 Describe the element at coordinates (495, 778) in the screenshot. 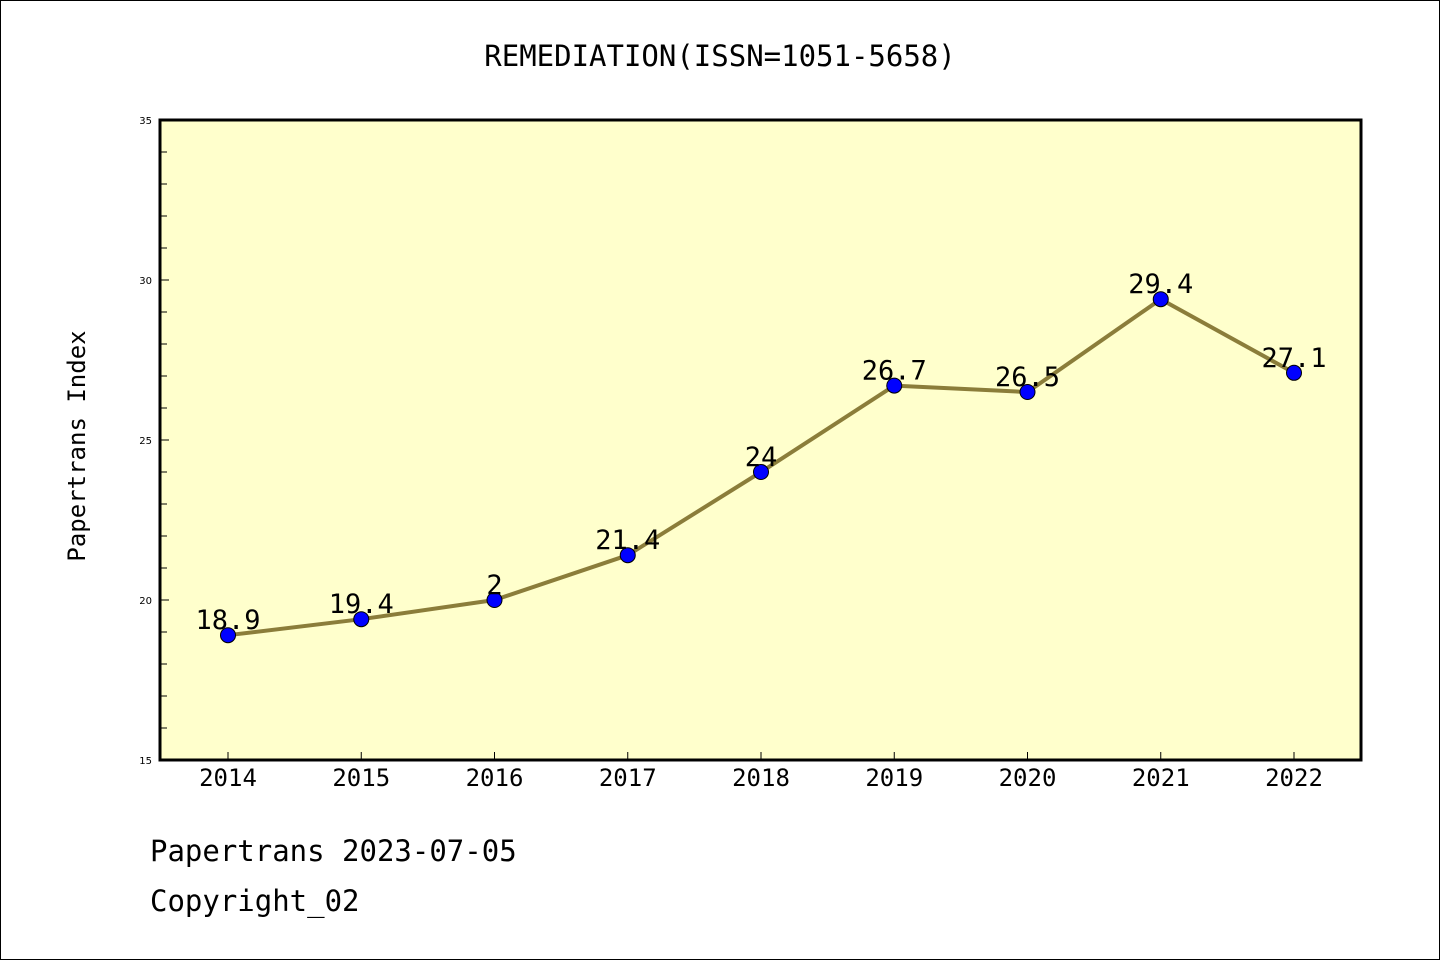

I see `x-tick-label: 2016` at that location.